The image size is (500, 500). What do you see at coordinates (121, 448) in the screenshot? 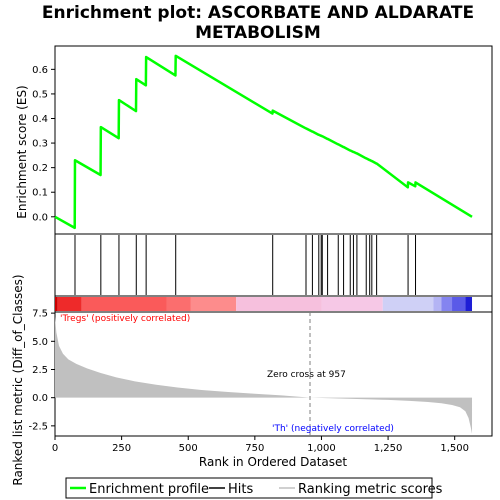
I see `x-tick-label: 250` at bounding box center [121, 448].